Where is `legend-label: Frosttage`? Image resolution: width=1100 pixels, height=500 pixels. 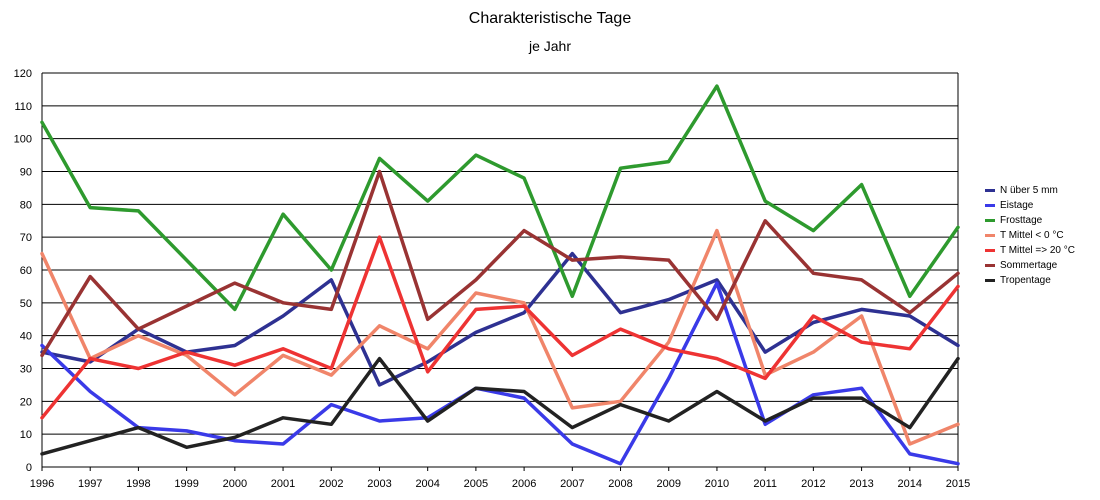 legend-label: Frosttage is located at coordinates (1021, 220).